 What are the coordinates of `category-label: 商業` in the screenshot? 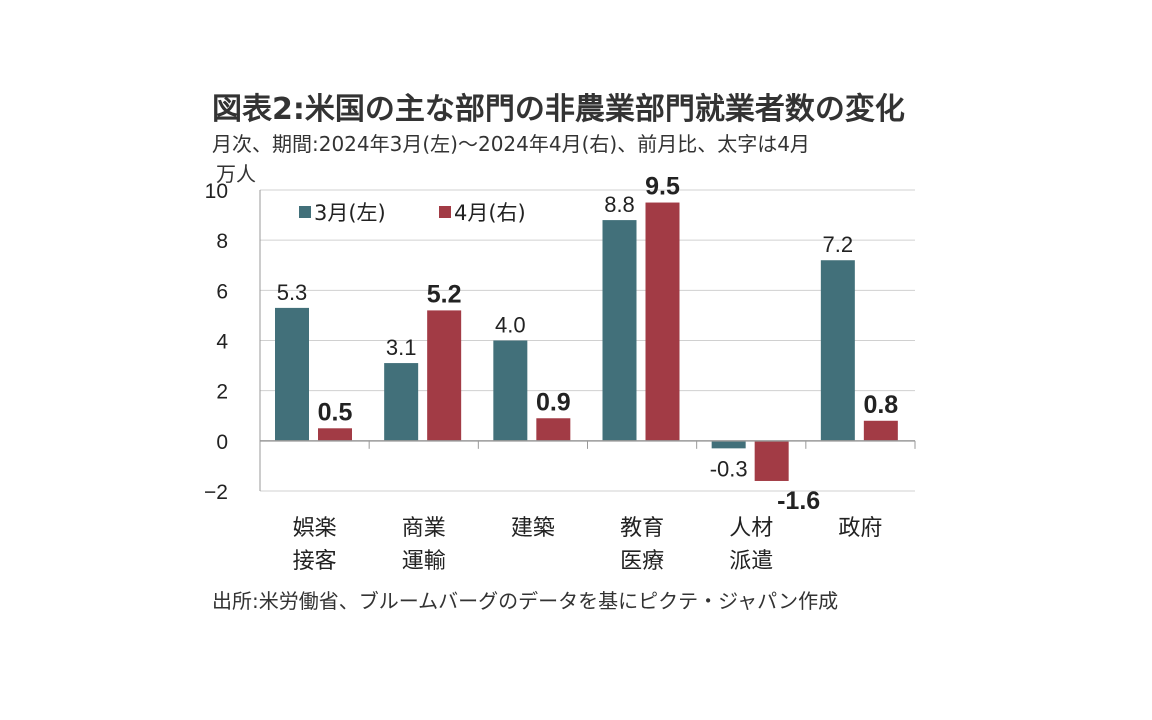 It's located at (424, 528).